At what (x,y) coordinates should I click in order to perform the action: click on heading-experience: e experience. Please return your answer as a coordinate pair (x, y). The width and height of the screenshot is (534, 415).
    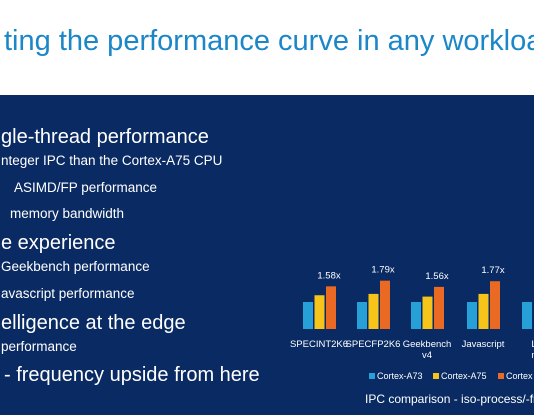
    Looking at the image, I should click on (58, 243).